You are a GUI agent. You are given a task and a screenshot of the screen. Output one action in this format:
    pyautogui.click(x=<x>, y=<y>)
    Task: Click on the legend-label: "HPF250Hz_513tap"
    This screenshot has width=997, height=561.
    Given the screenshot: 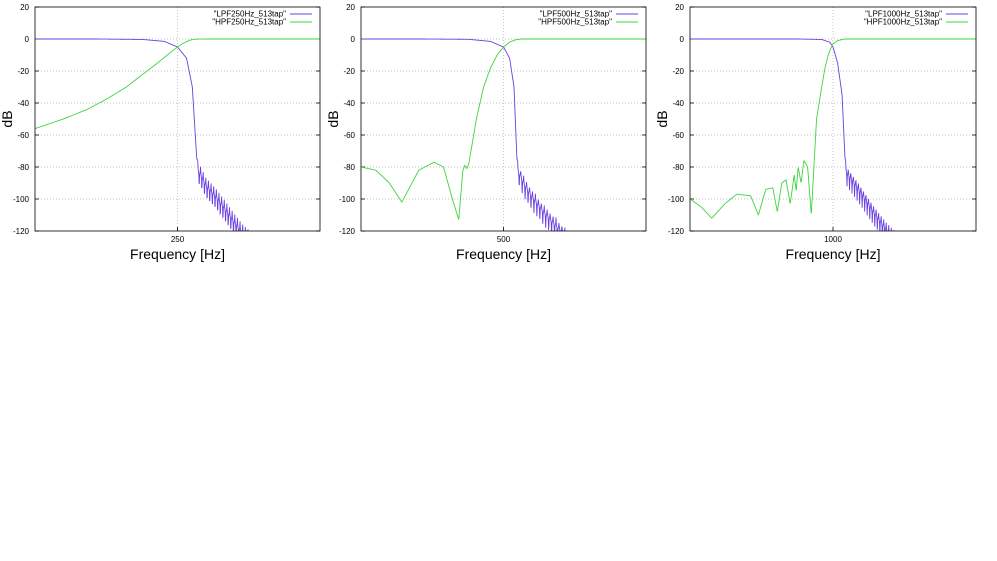 What is the action you would take?
    pyautogui.click(x=249, y=22)
    